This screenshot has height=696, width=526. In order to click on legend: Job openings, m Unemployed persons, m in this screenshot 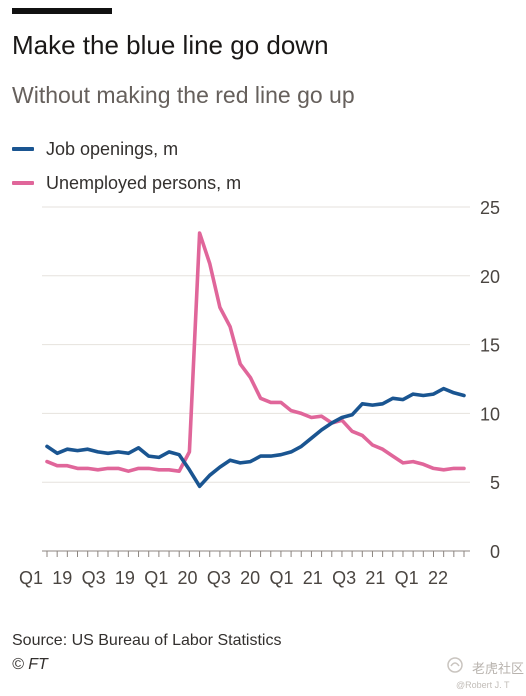, I will do `click(126, 166)`.